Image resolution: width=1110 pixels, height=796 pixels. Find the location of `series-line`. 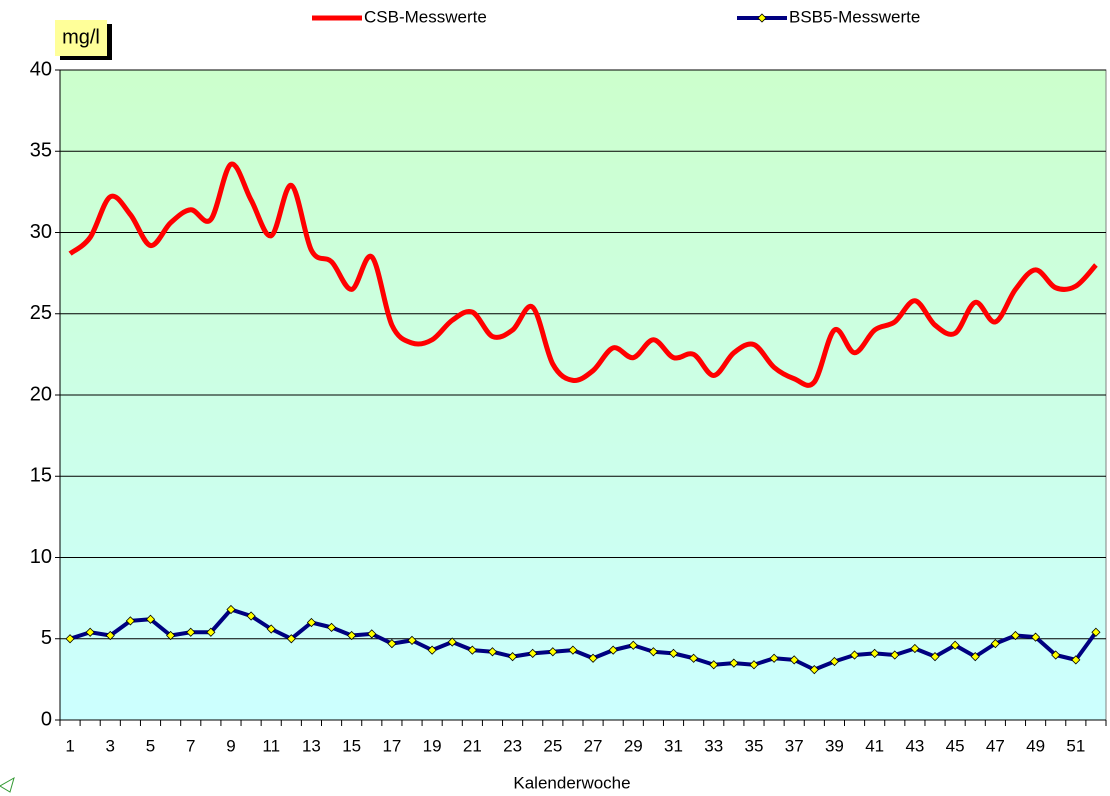

series-line is located at coordinates (583, 639).